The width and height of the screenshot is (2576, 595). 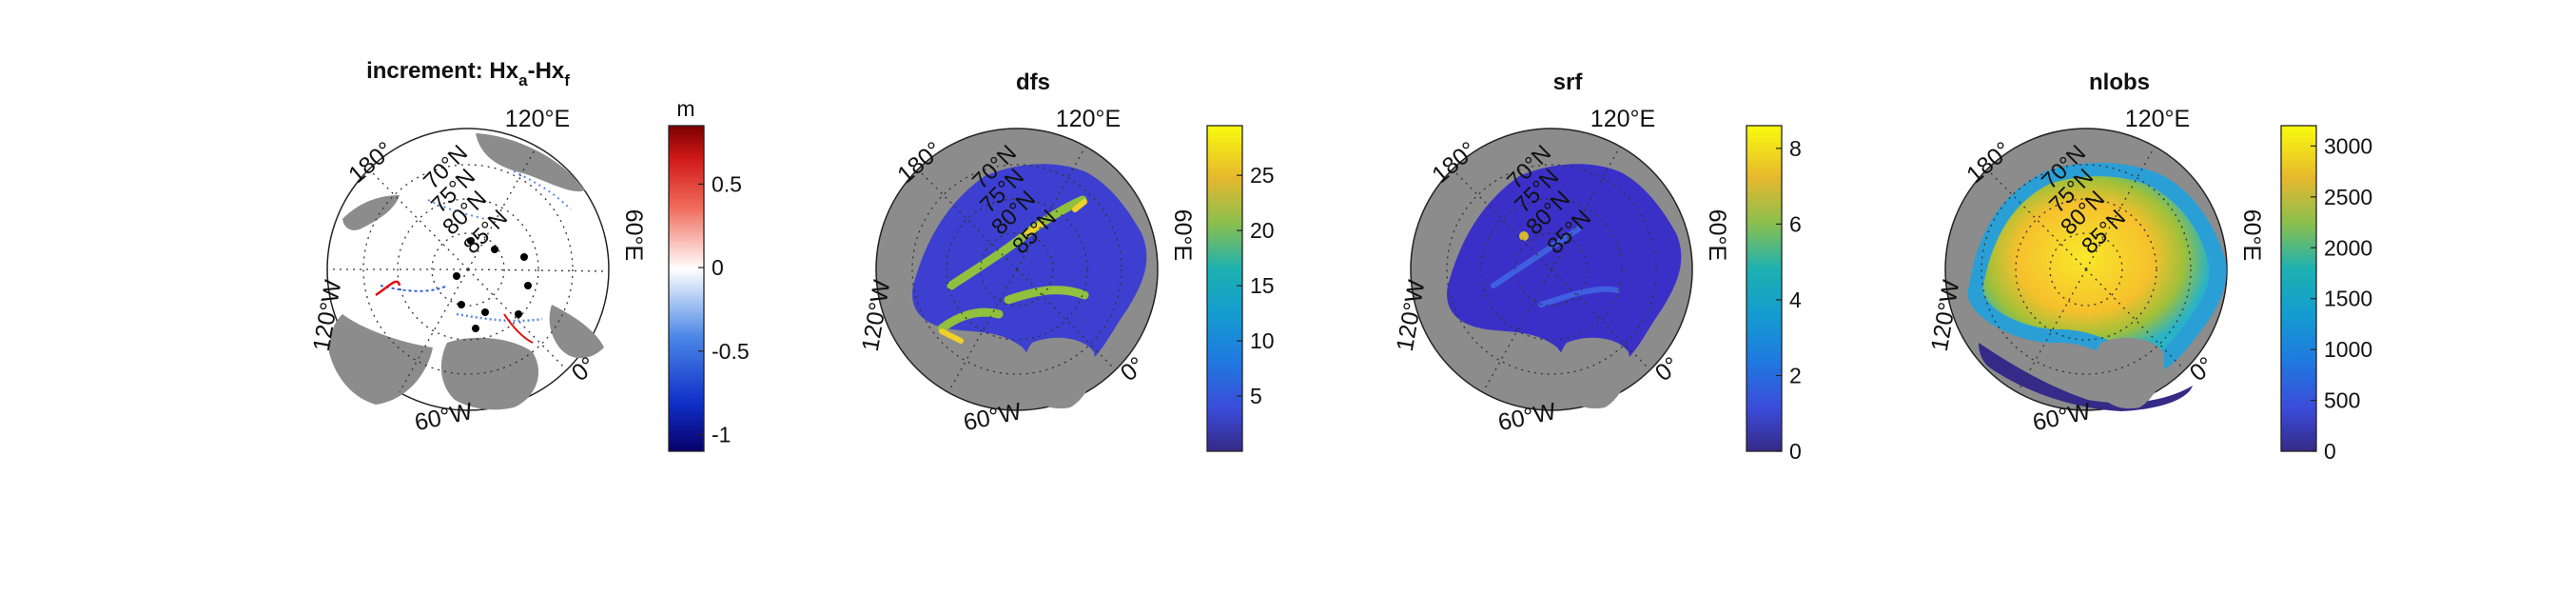 I want to click on srf-streaks, so click(x=1556, y=266).